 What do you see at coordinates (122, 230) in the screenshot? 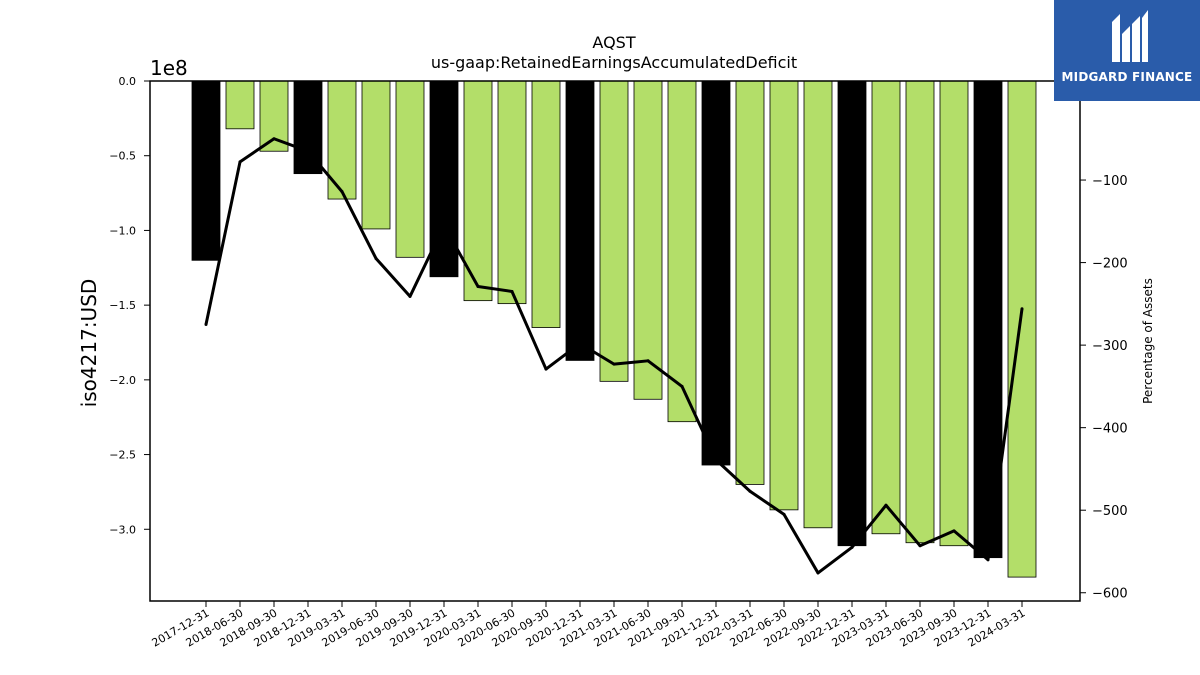
I see `y-tick-label: −1.0` at bounding box center [122, 230].